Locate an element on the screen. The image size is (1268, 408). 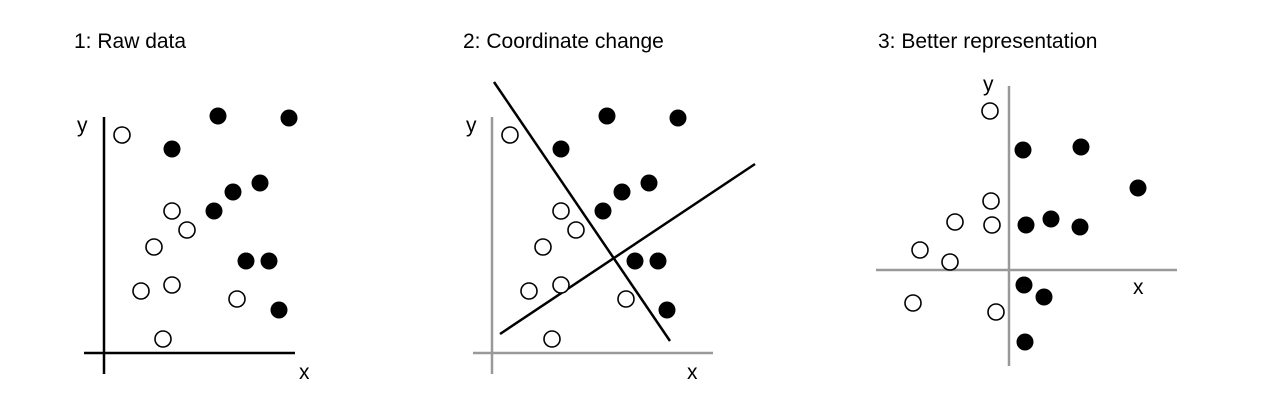
panel-title-coordinate-change: 2: Coordinate change is located at coordinates (563, 41).